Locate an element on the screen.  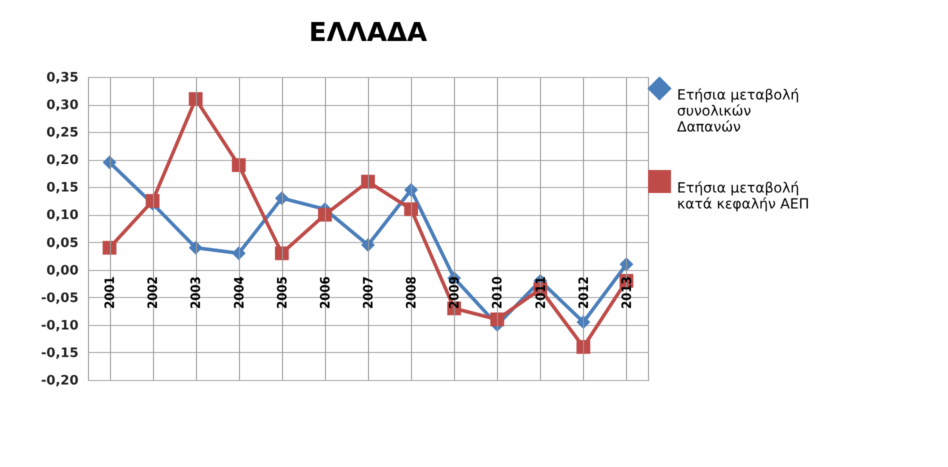
y-tick-label: 0,00 is located at coordinates (62, 270).